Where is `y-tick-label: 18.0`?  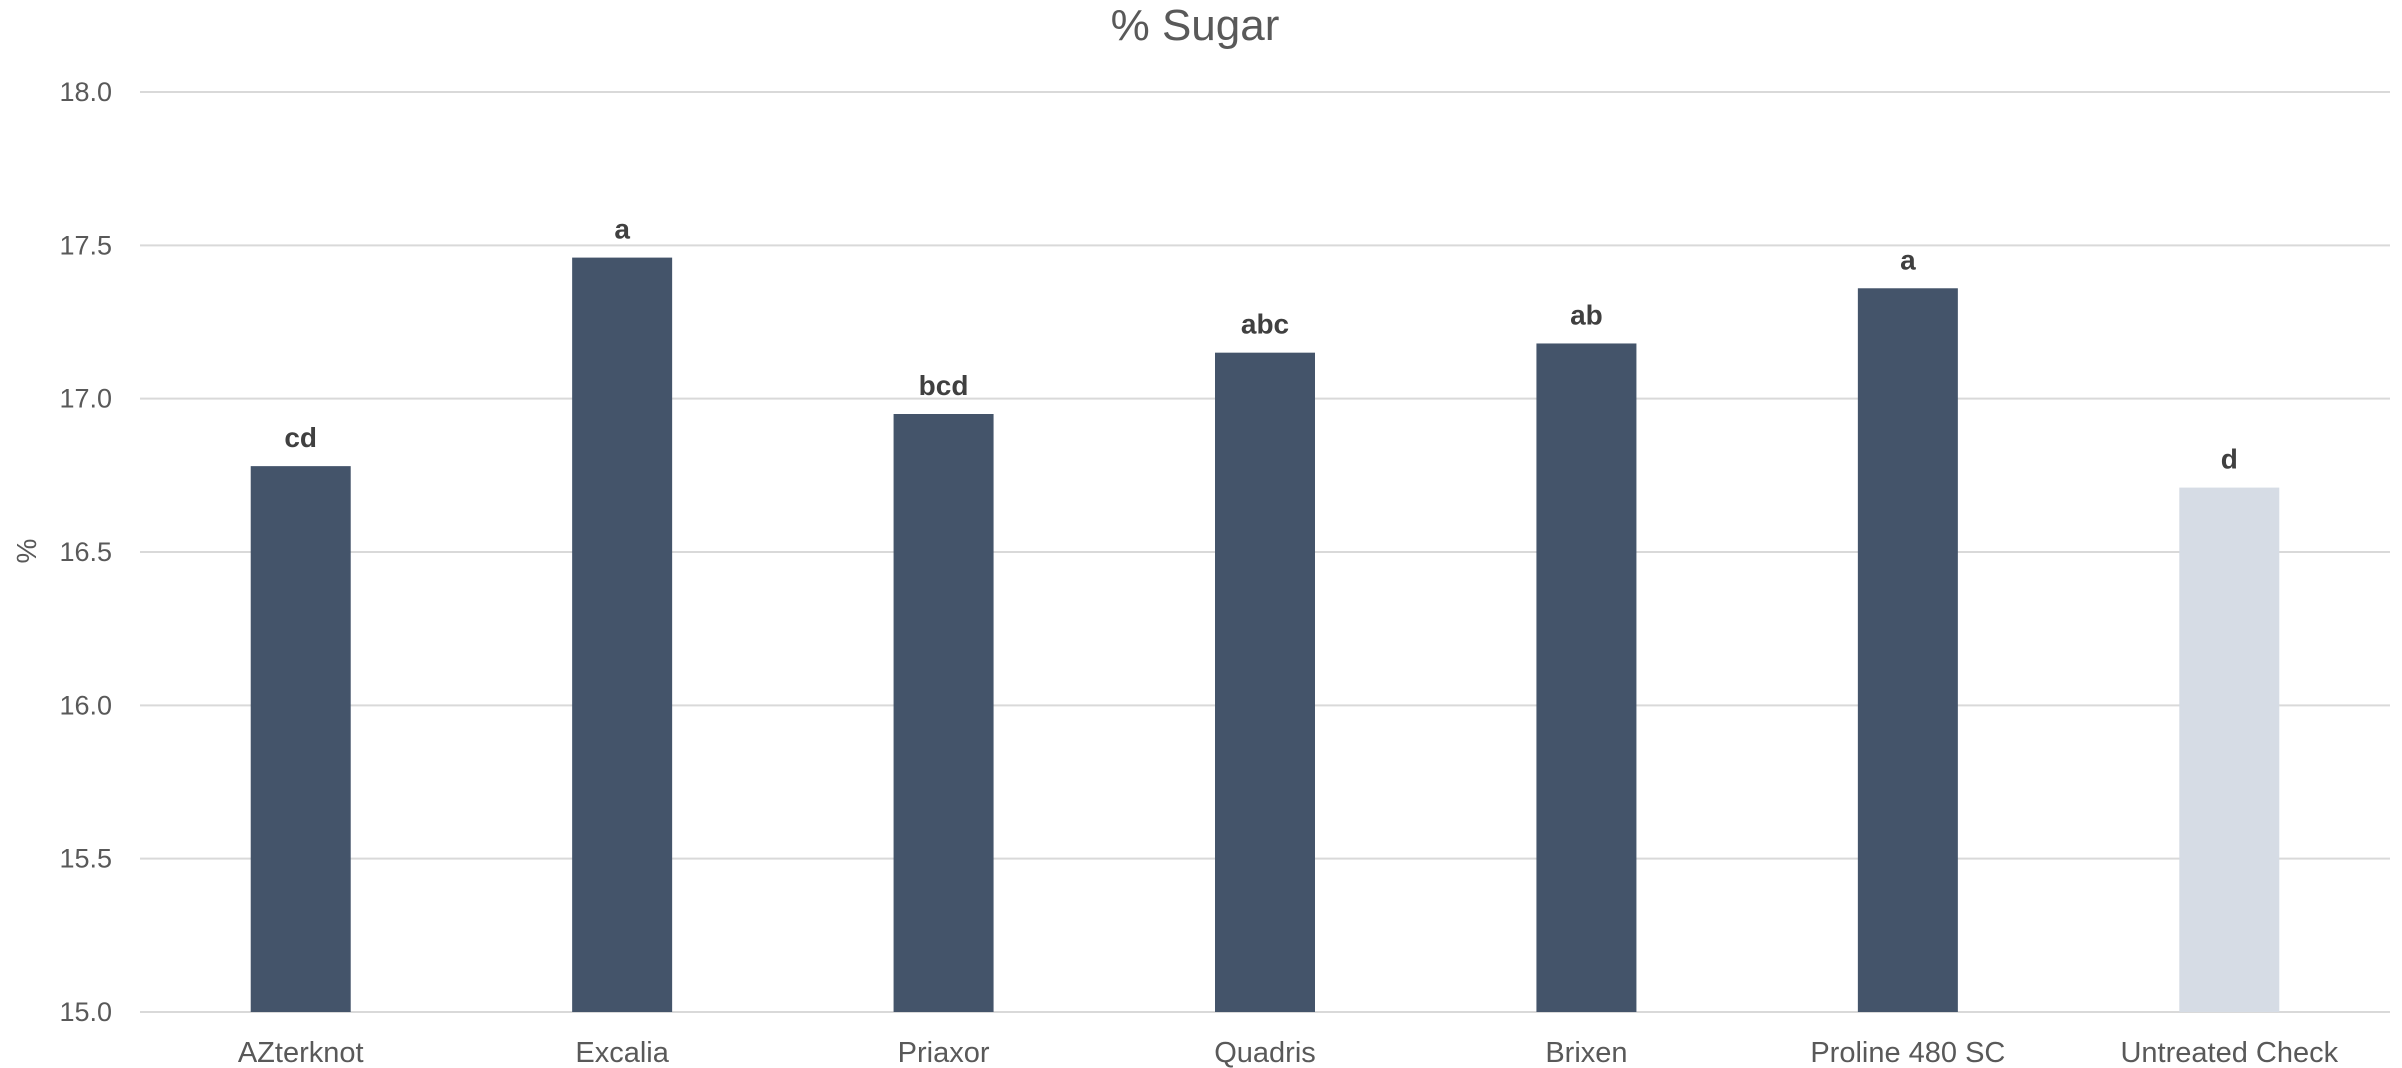
y-tick-label: 18.0 is located at coordinates (85, 92).